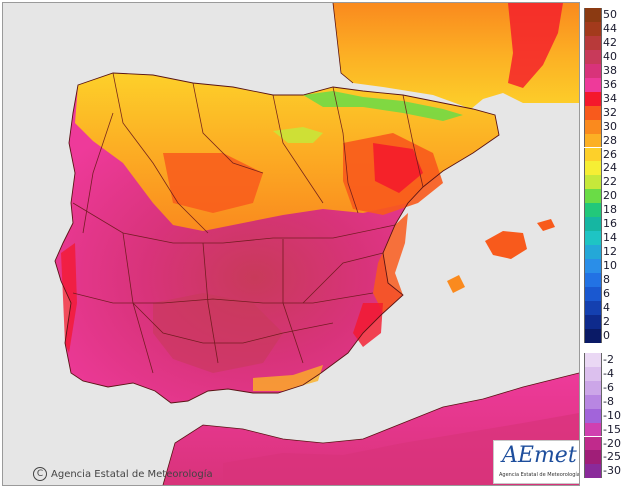  Describe the element at coordinates (610, 126) in the screenshot. I see `legend-label-pos-8: 30` at that location.